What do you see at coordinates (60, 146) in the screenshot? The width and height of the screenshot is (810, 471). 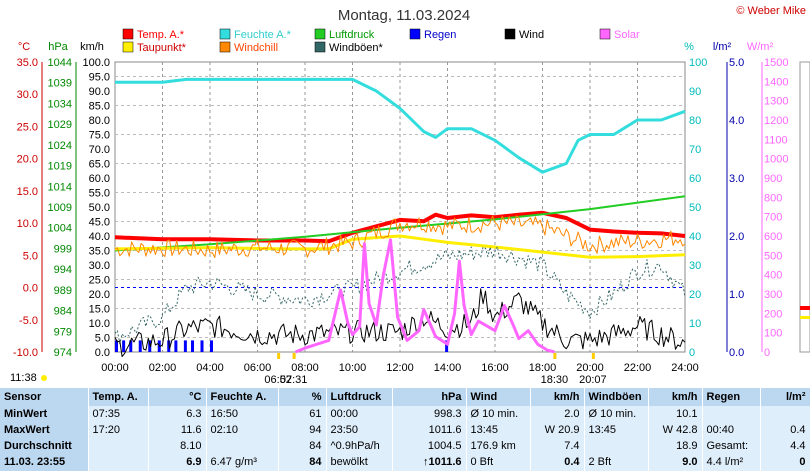 I see `pressure-axis-tick: 1024` at bounding box center [60, 146].